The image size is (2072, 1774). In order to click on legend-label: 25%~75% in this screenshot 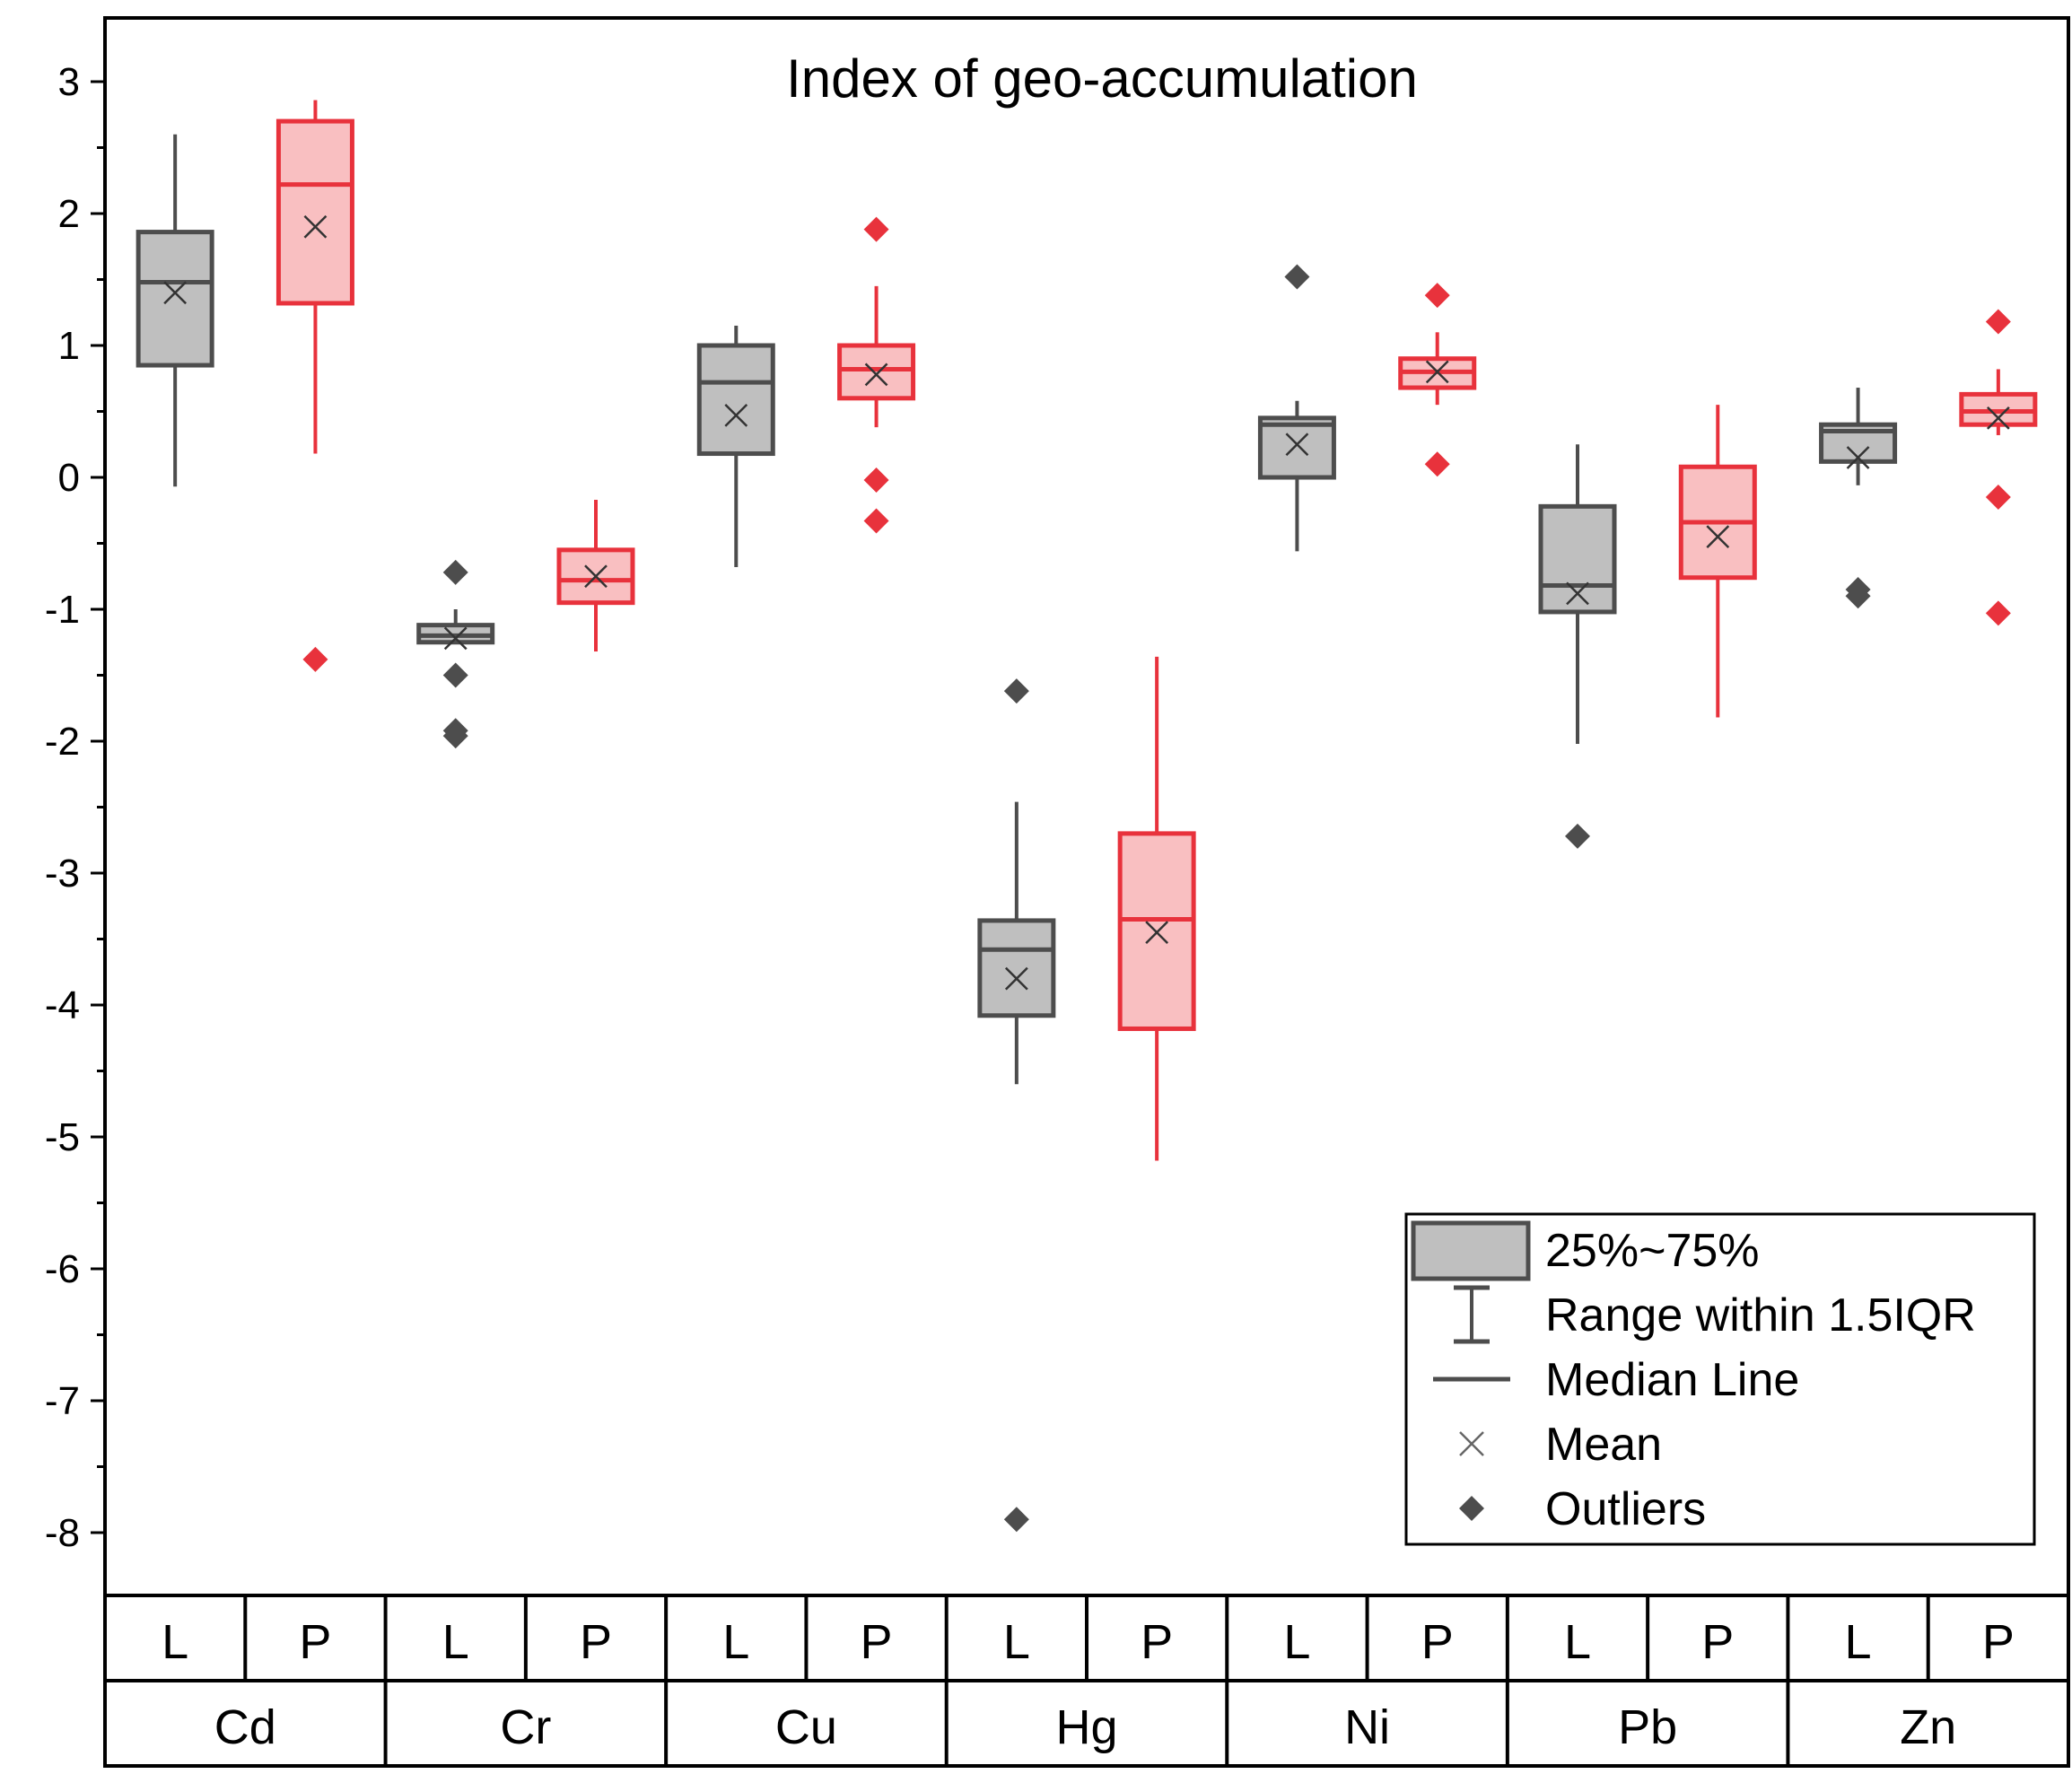, I will do `click(1652, 1251)`.